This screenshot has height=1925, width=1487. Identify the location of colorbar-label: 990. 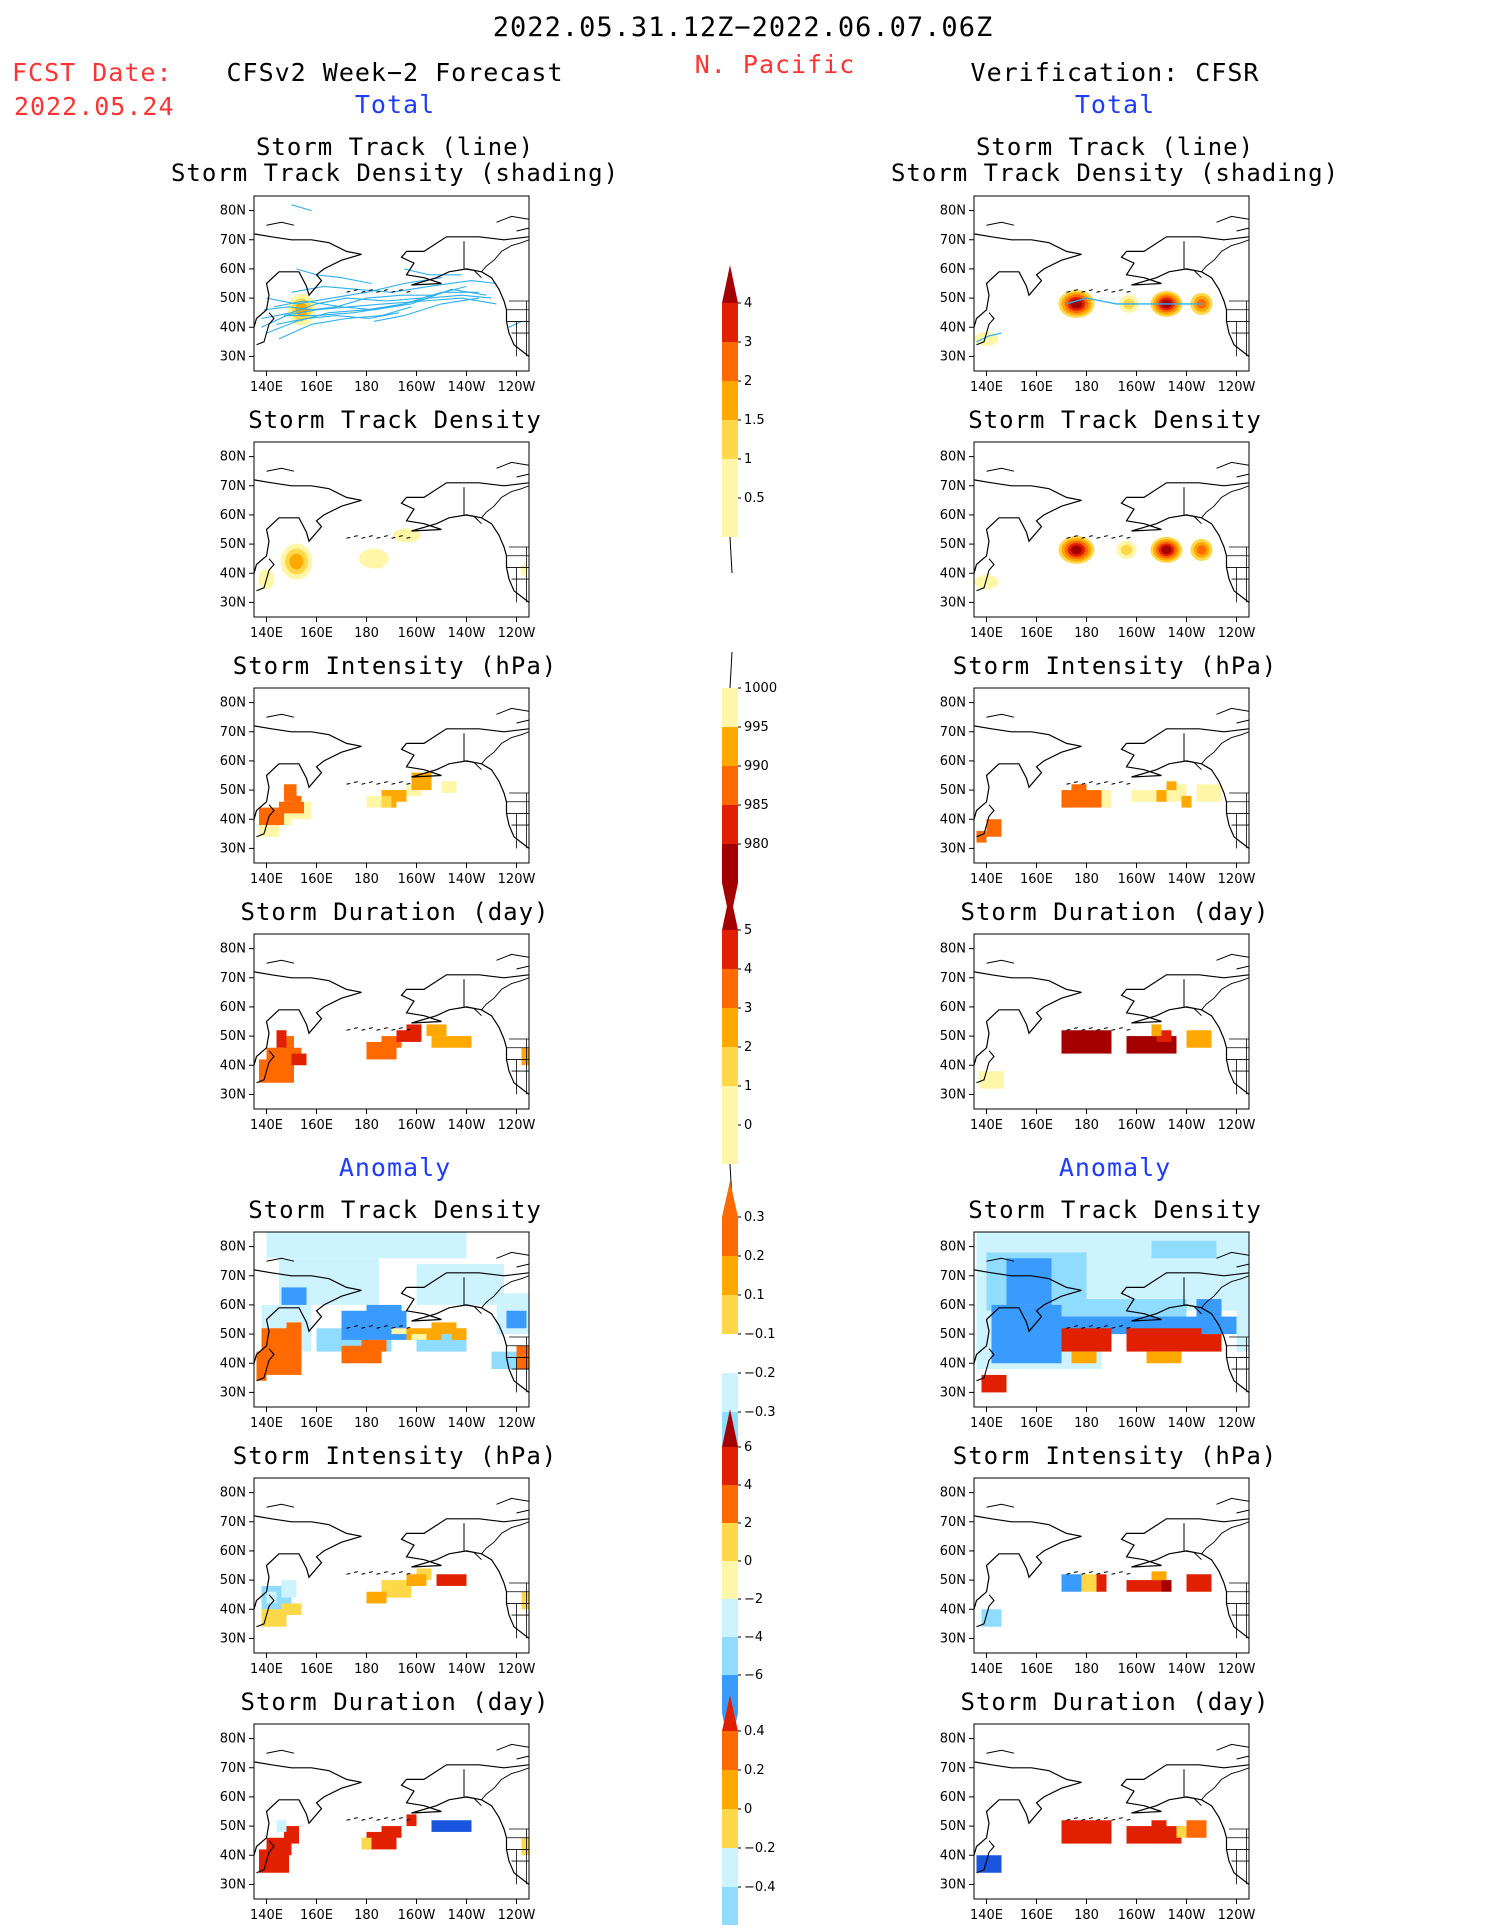
(756, 766).